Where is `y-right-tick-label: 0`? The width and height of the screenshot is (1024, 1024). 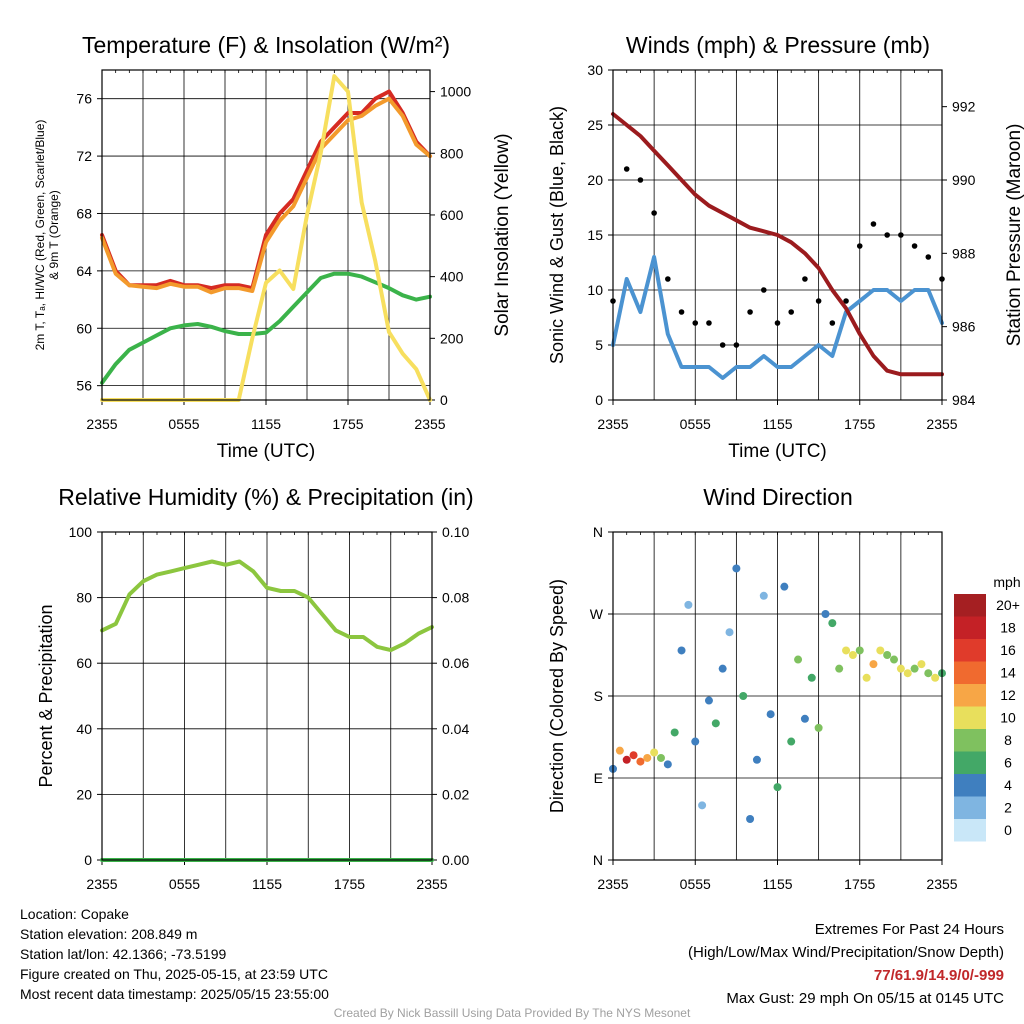
y-right-tick-label: 0 is located at coordinates (444, 400).